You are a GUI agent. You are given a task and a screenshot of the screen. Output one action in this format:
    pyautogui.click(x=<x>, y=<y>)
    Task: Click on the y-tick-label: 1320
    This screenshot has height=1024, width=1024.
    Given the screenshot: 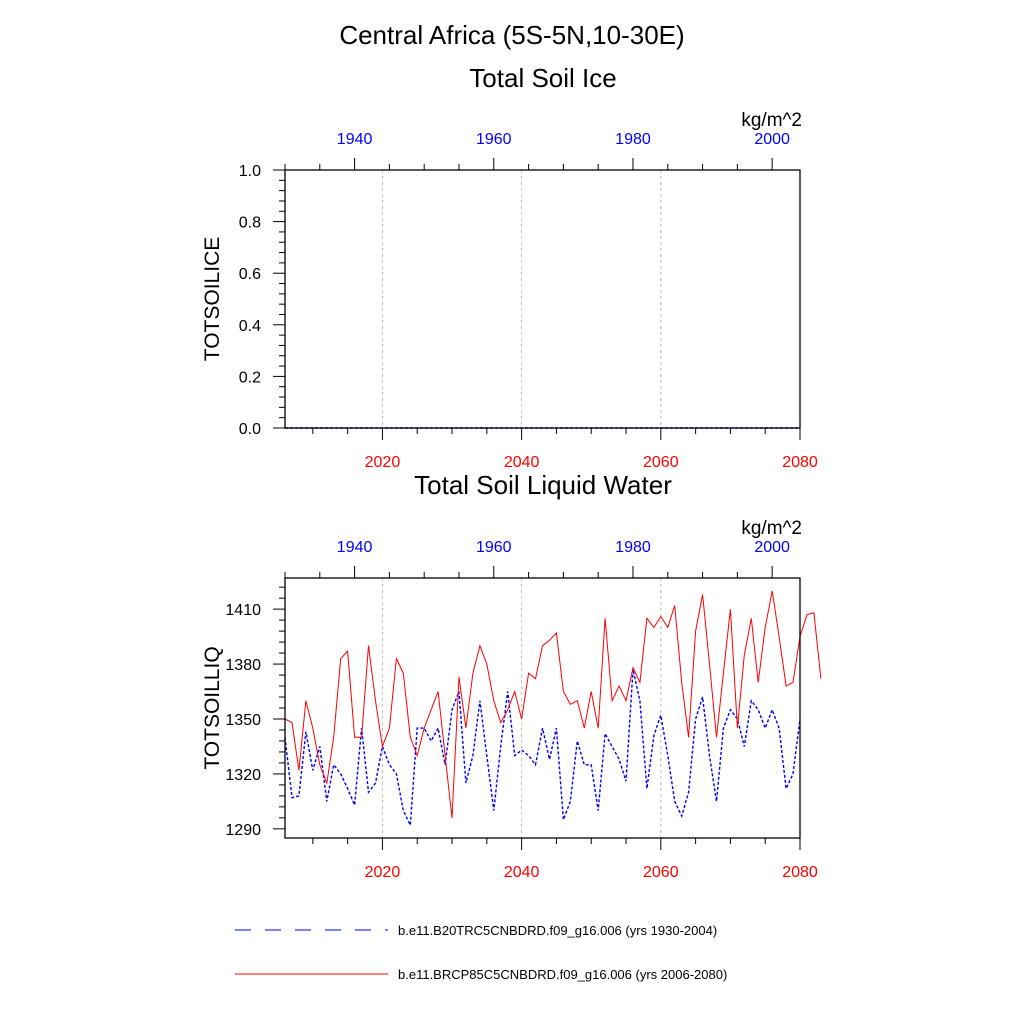 What is the action you would take?
    pyautogui.click(x=243, y=775)
    